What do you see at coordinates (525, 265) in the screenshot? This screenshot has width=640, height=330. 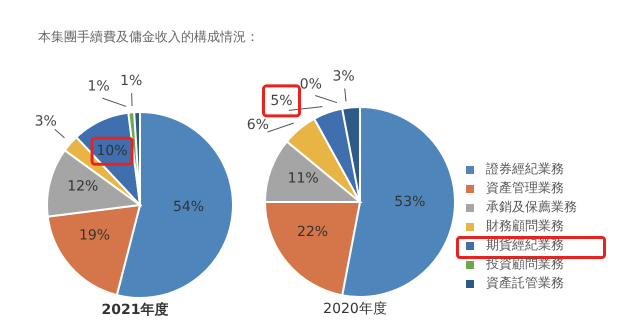 I see `legend-label: 投資顧問業務` at bounding box center [525, 265].